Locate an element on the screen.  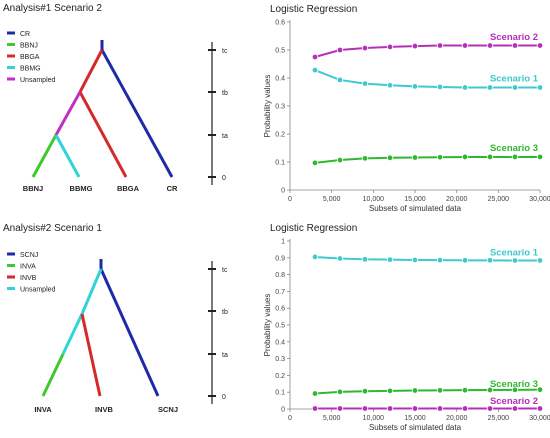
legend-label: BBNJ is located at coordinates (29, 46).